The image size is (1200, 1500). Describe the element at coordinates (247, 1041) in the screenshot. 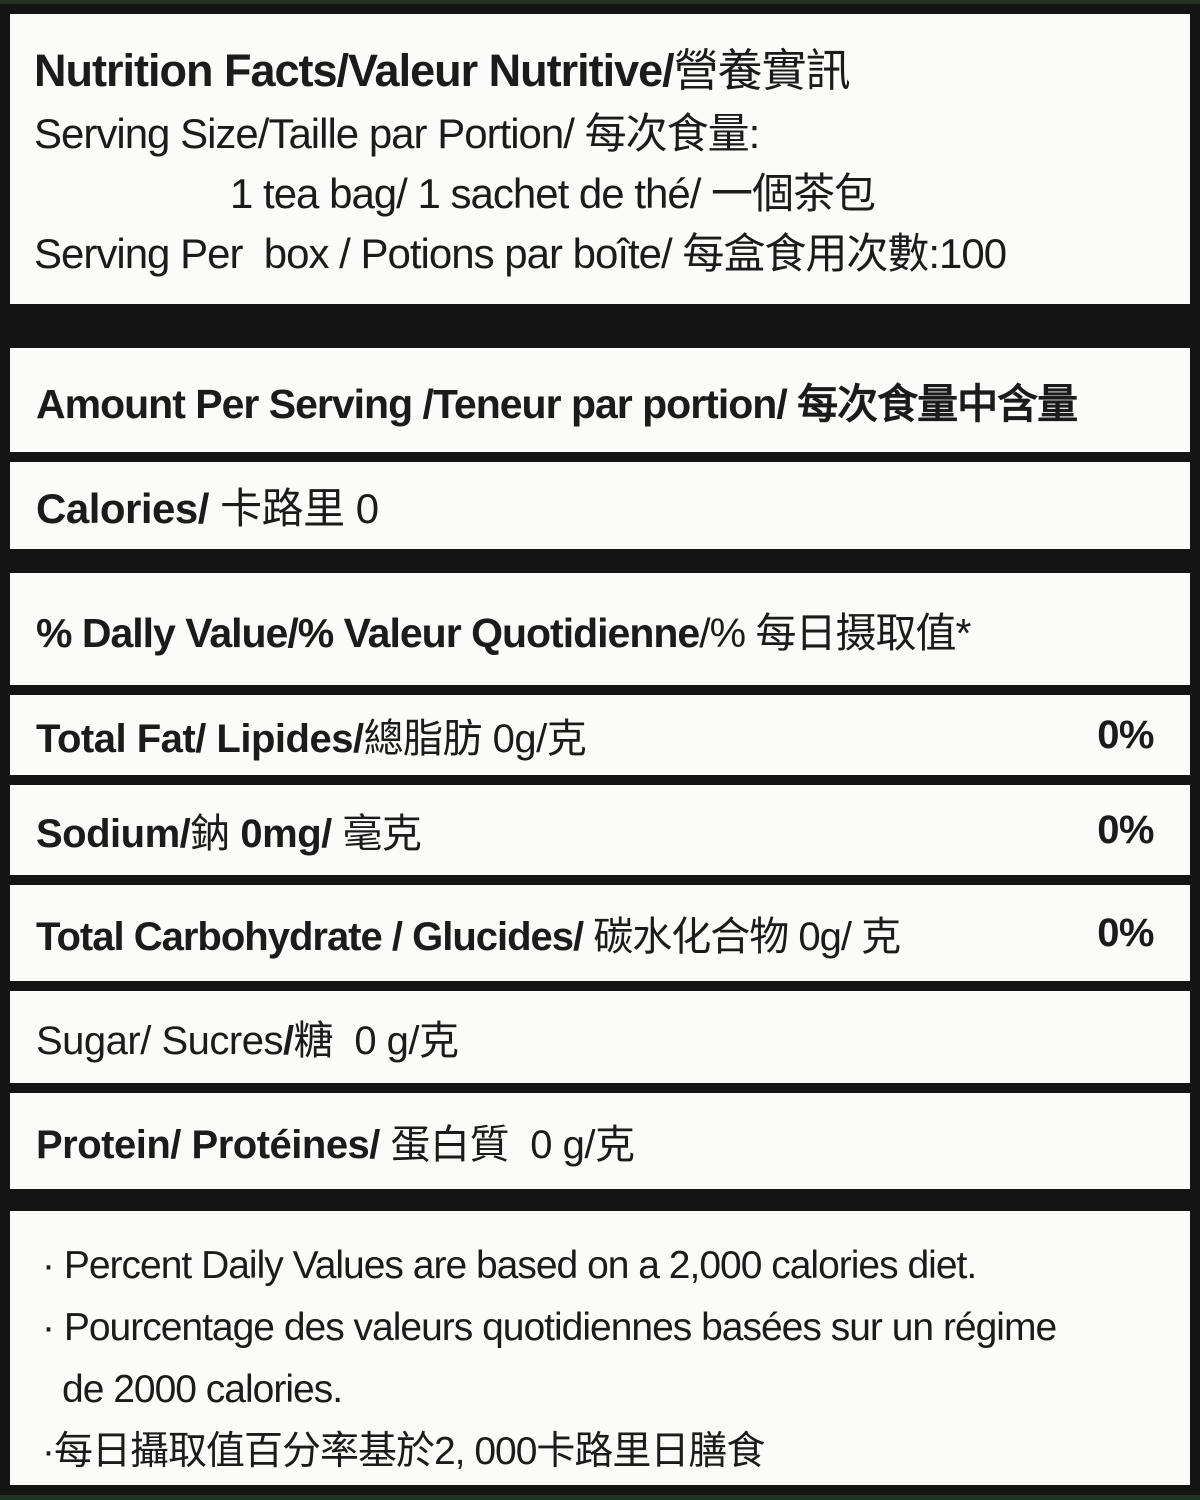

I see `sugar-label: Sugar/ Sucres/糖 0 g/克` at that location.